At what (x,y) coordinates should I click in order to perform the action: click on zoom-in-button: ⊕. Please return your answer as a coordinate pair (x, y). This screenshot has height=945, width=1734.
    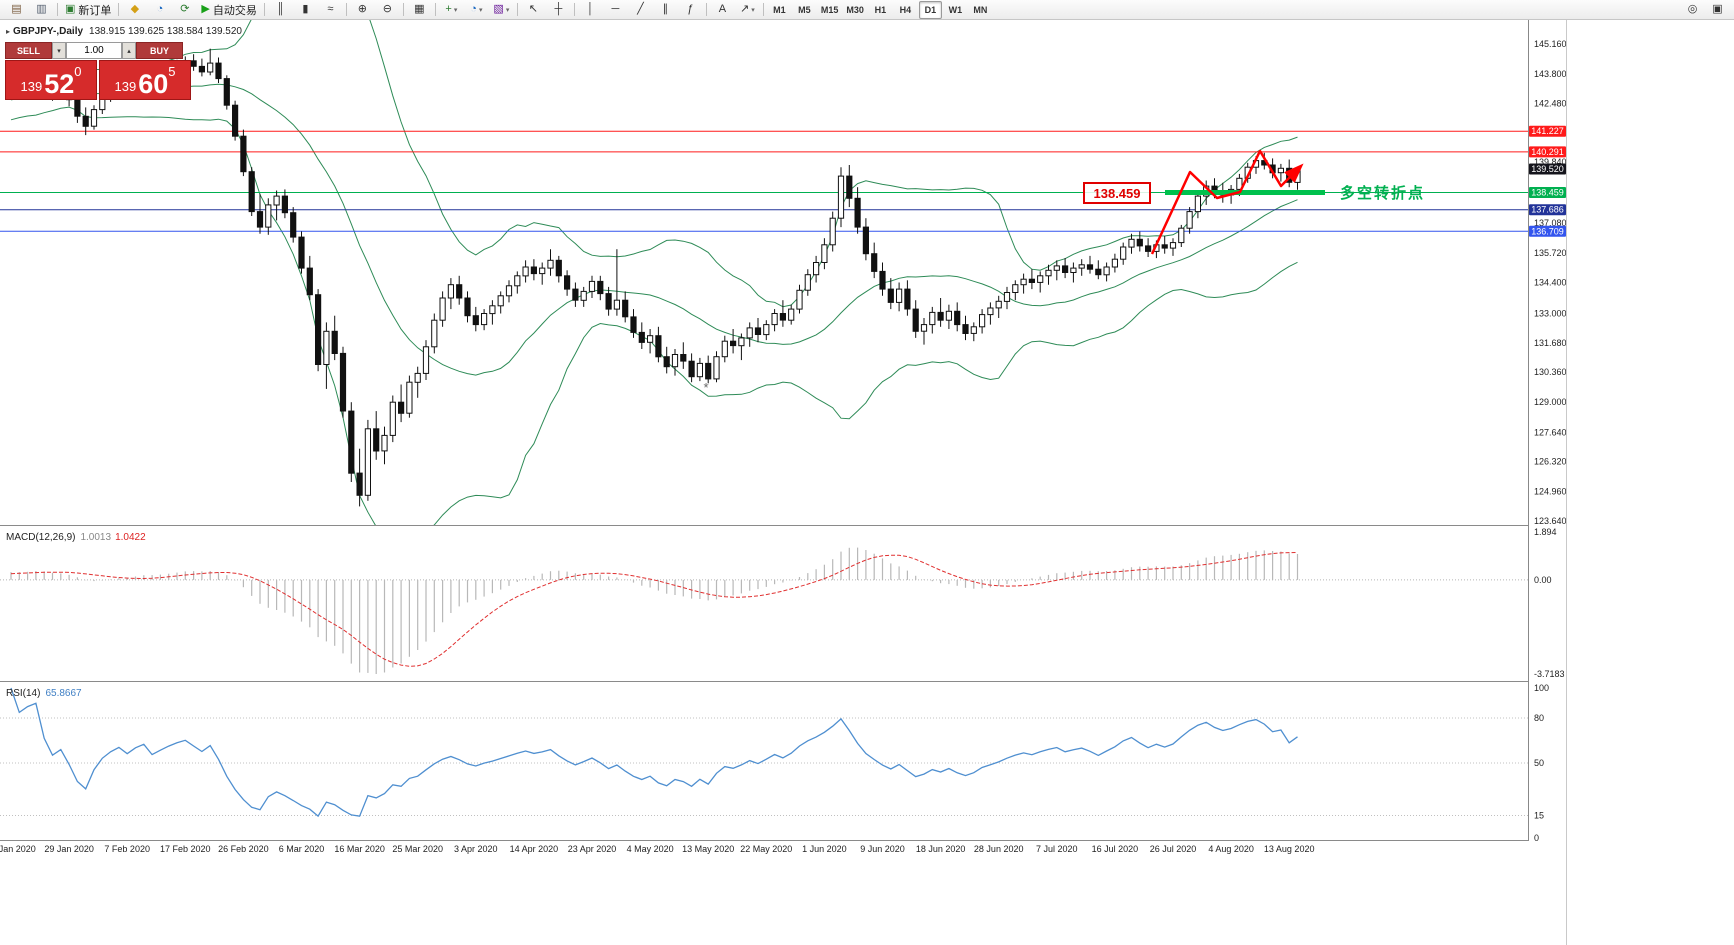
    Looking at the image, I should click on (362, 10).